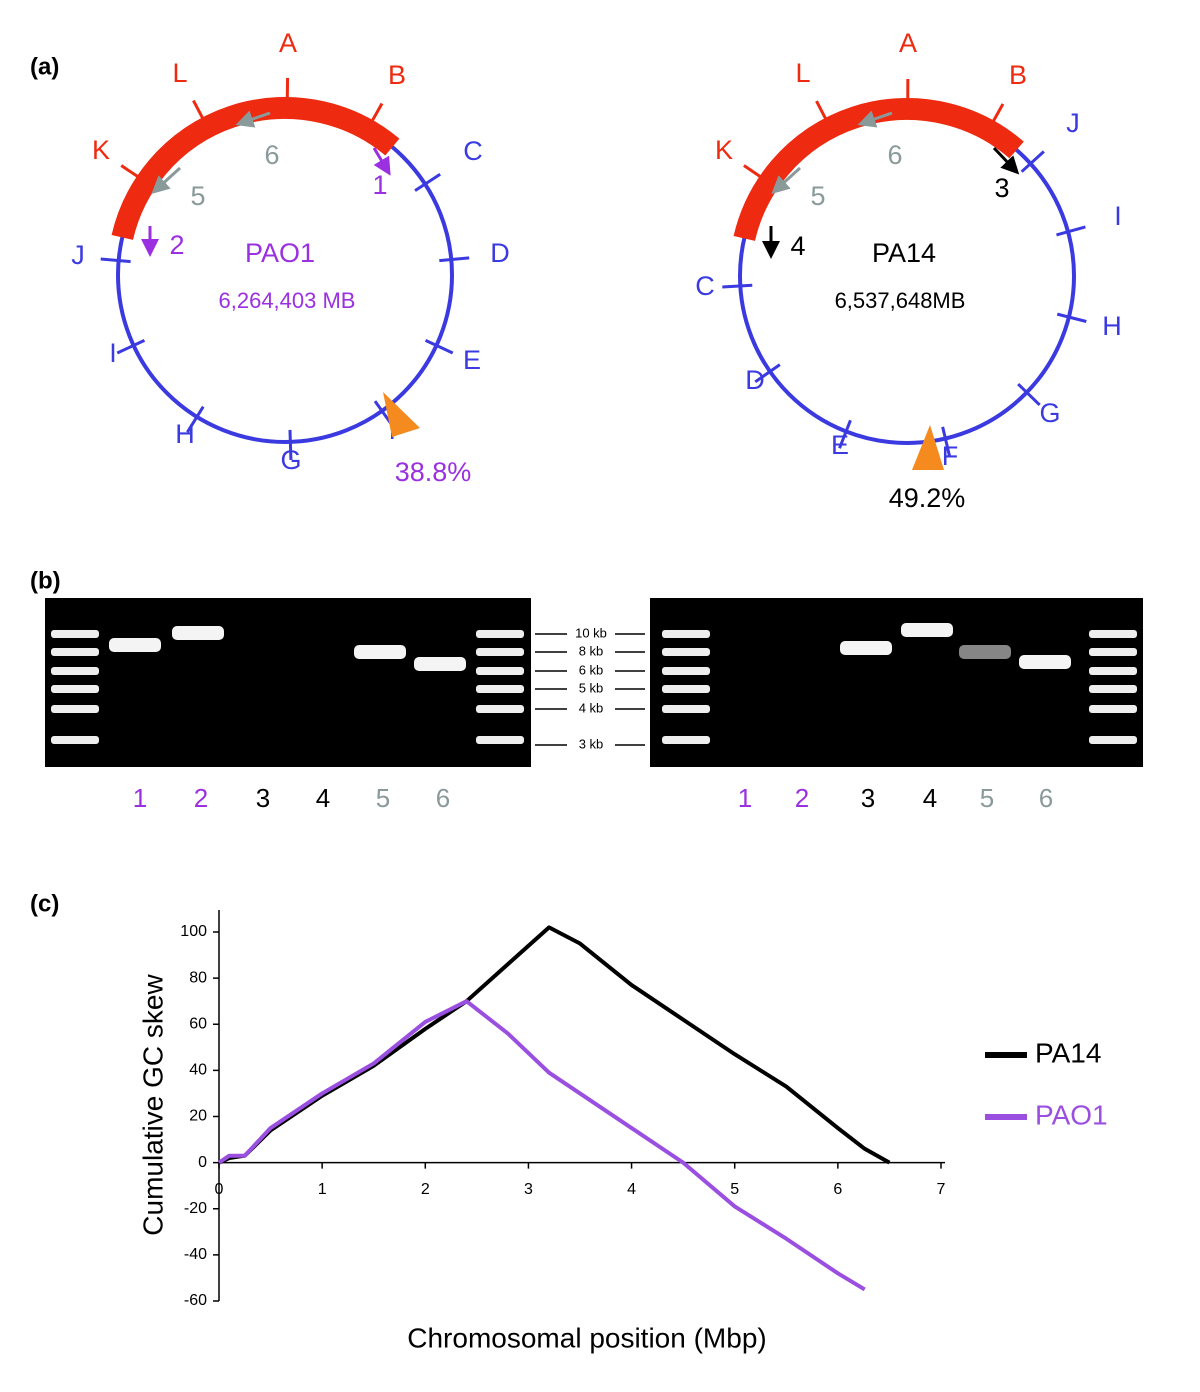  What do you see at coordinates (896, 682) in the screenshot?
I see `gel` at bounding box center [896, 682].